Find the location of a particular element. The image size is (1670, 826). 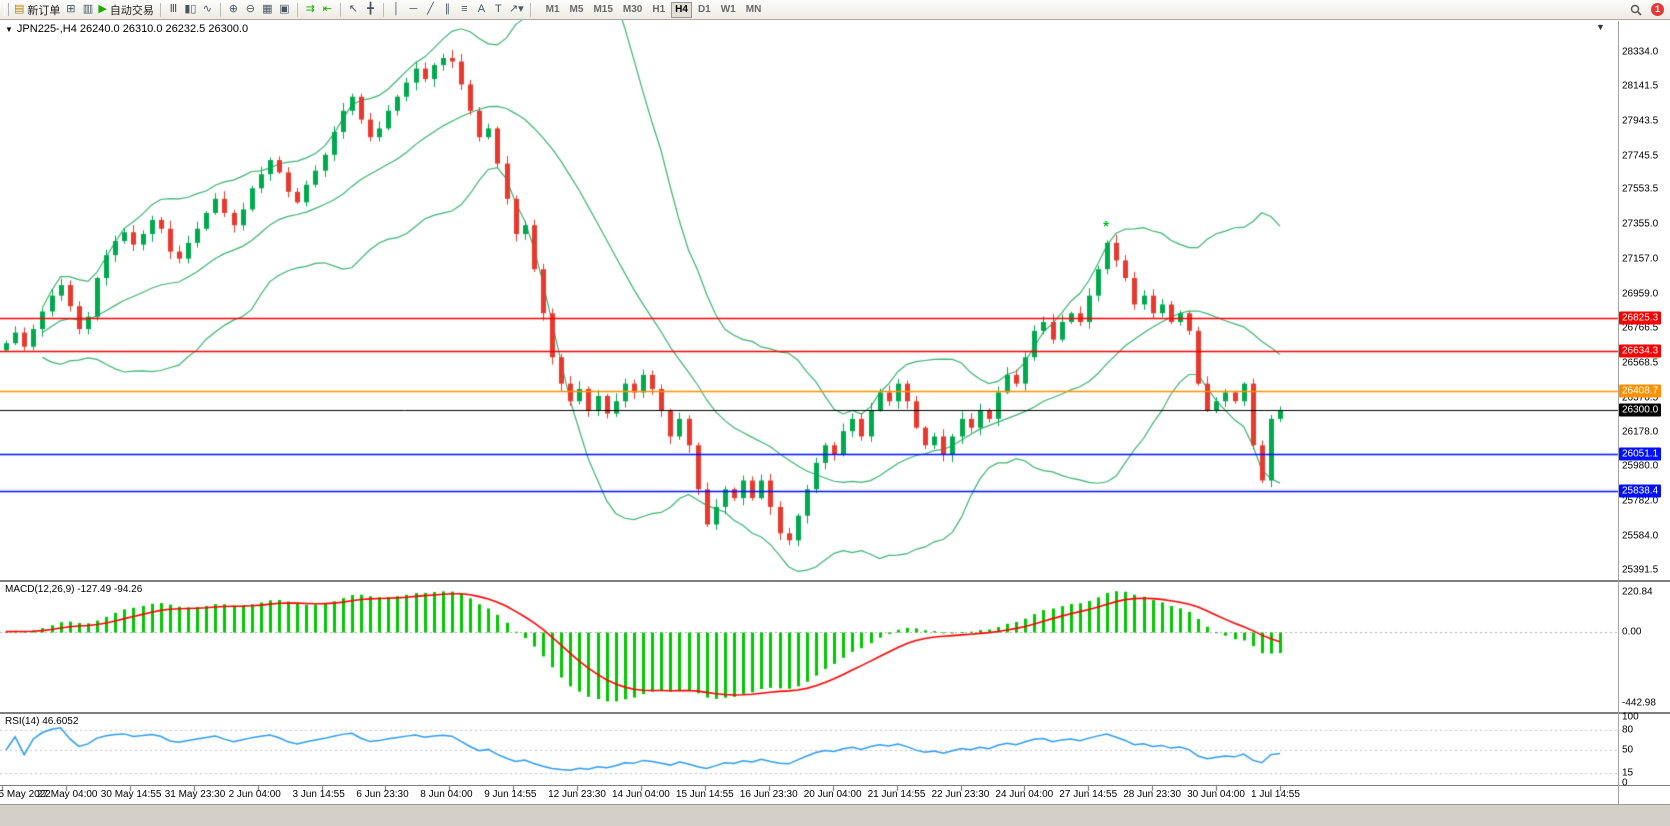

vertical-line-icon: │ is located at coordinates (396, 9).